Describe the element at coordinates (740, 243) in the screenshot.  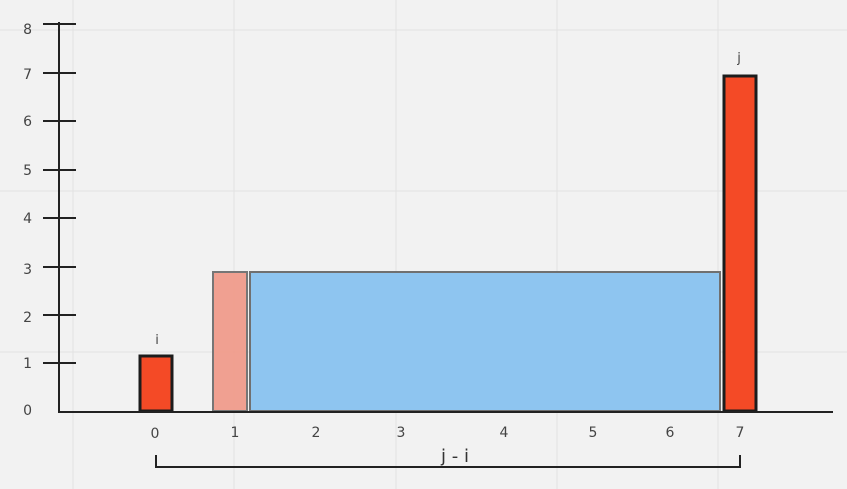
I see `bar-j` at that location.